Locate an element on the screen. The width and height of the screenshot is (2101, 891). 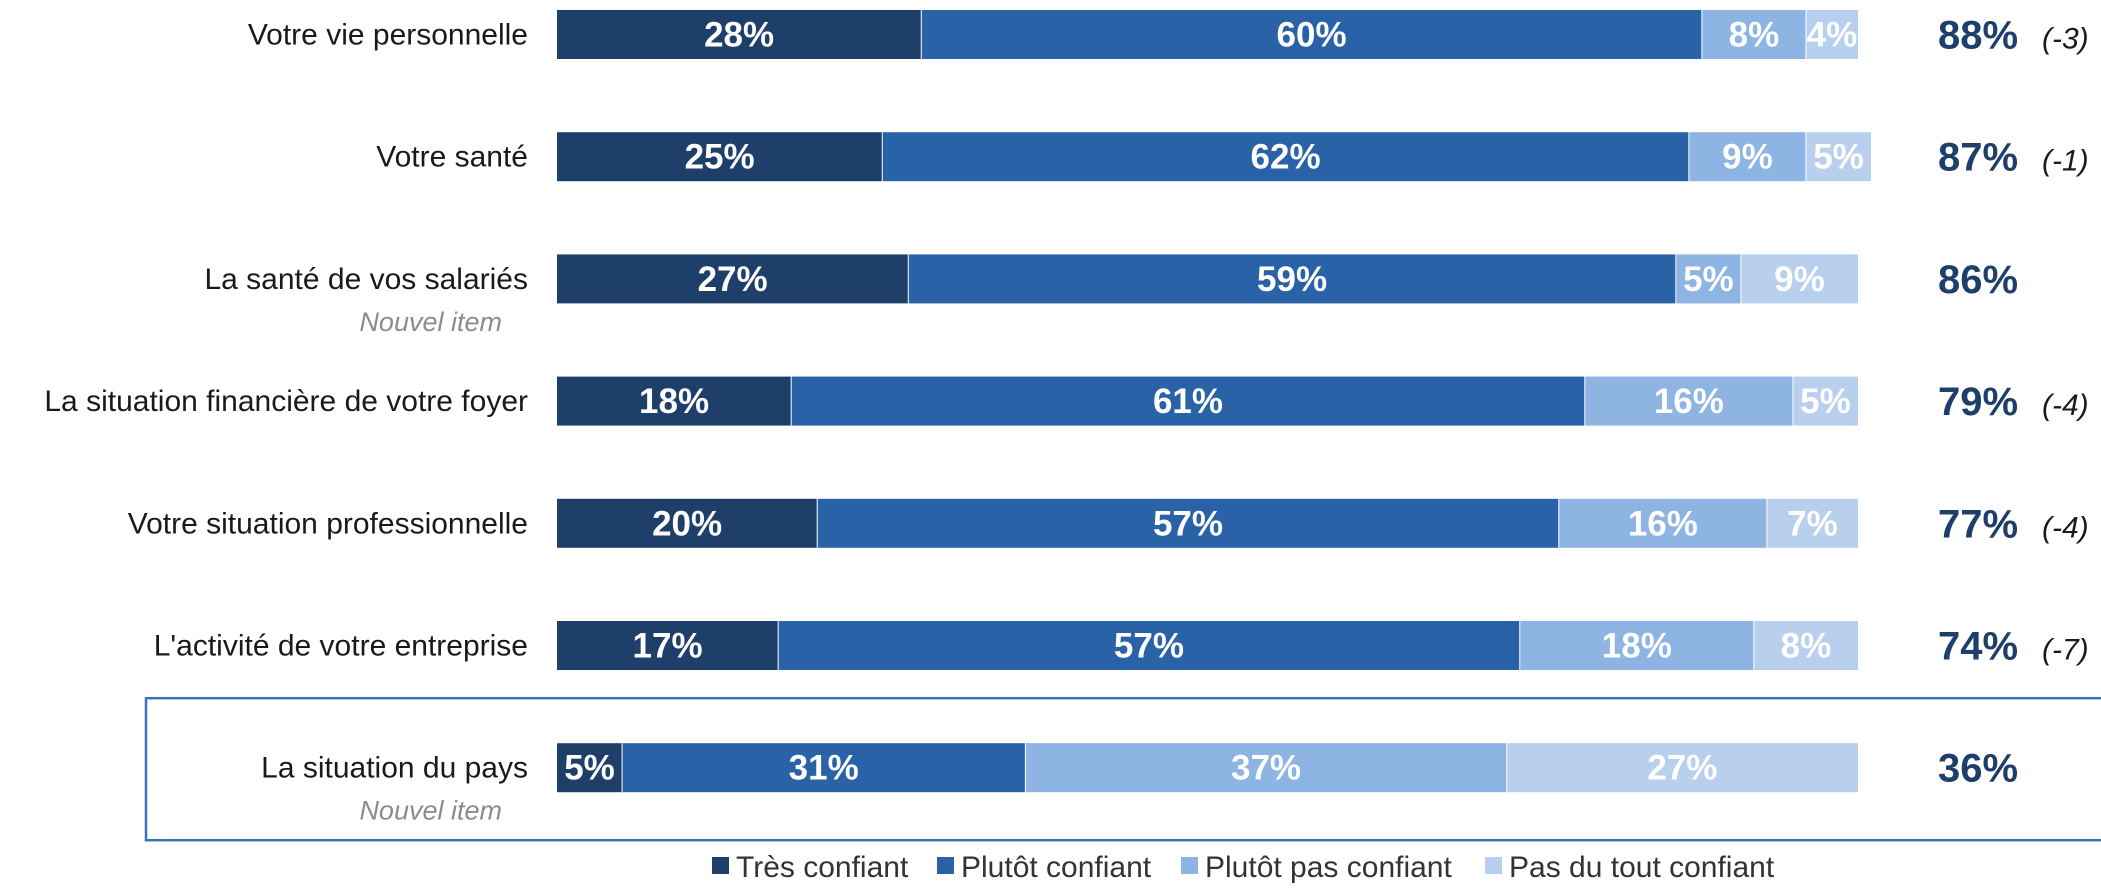
data-label: 17% is located at coordinates (668, 646).